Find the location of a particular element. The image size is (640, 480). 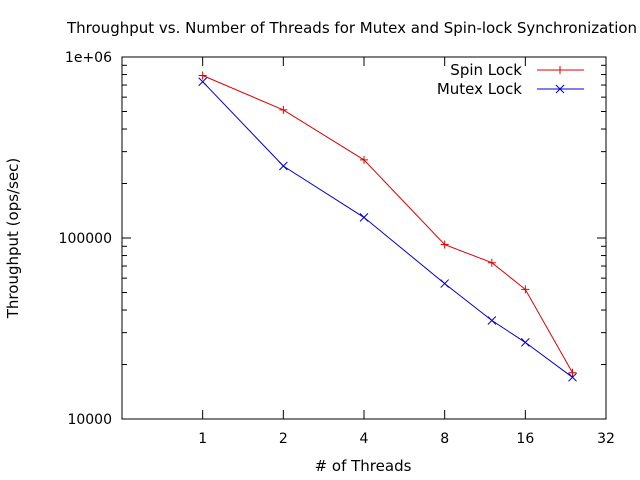

x-tick-label: 8 is located at coordinates (444, 439).